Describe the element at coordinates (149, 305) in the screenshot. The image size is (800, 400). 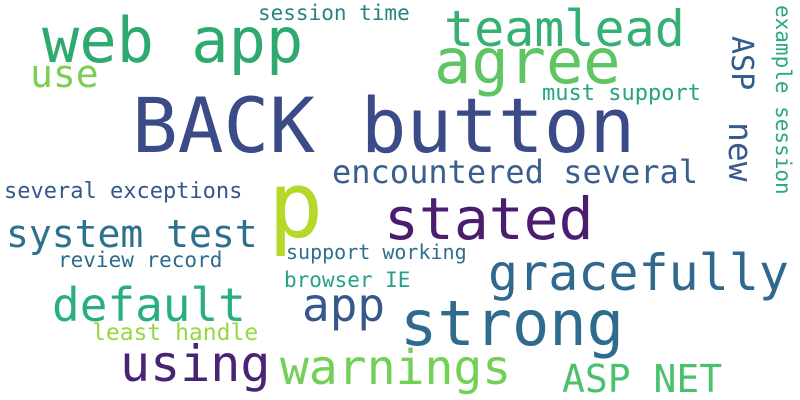
I see `word-default: default` at that location.